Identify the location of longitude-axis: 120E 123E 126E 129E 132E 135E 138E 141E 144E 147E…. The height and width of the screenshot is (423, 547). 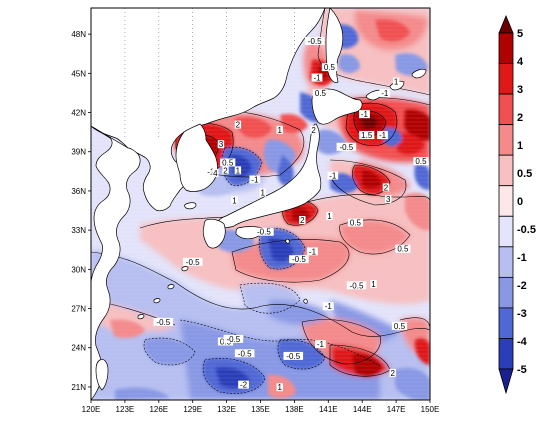
(261, 407).